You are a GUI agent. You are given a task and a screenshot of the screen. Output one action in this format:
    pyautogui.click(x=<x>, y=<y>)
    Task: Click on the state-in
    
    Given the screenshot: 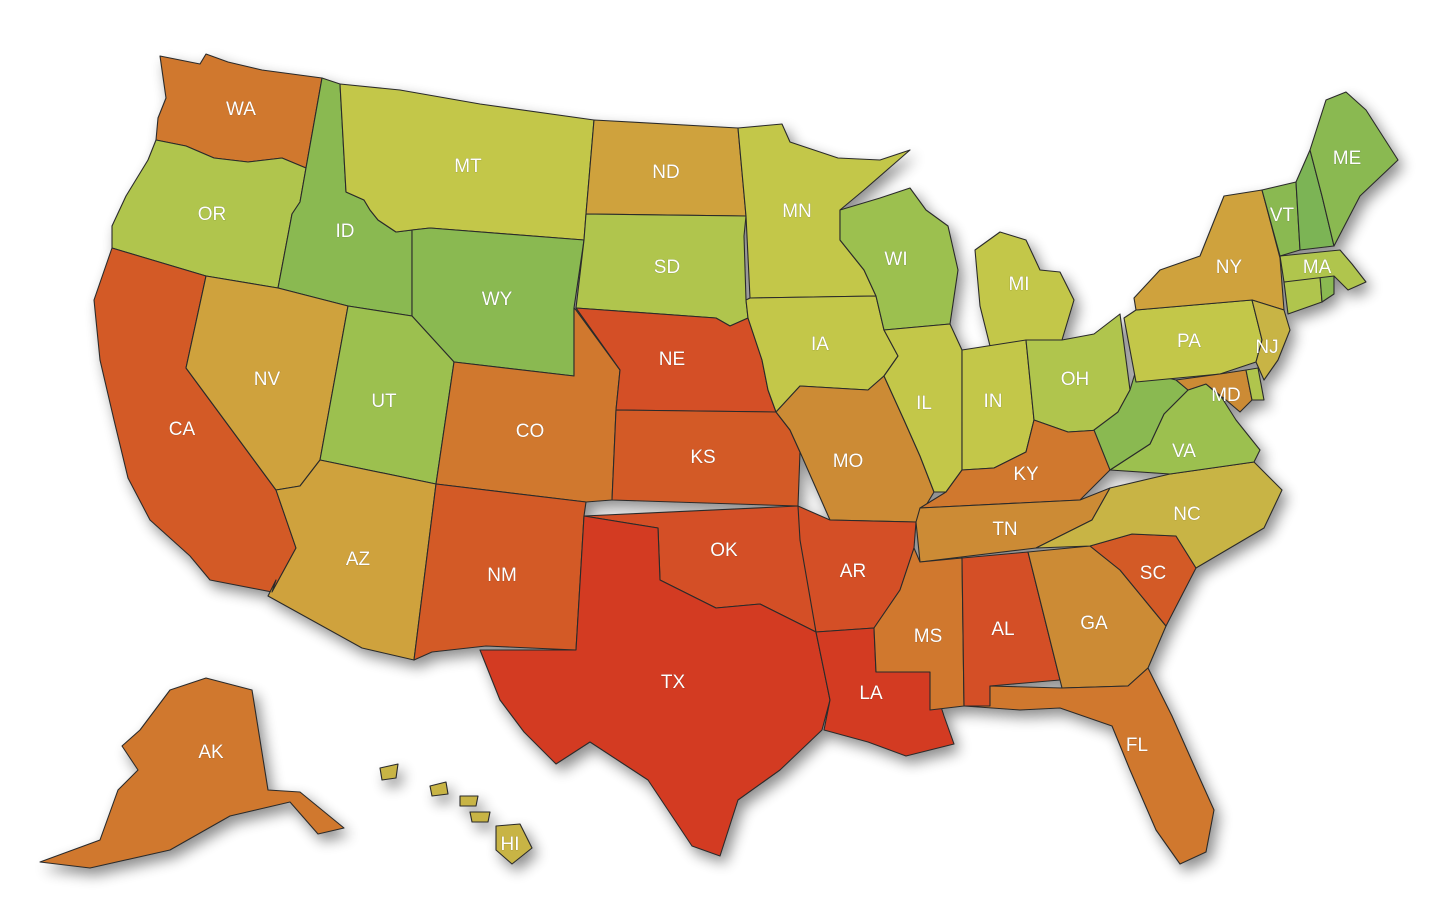 What is the action you would take?
    pyautogui.click(x=998, y=405)
    